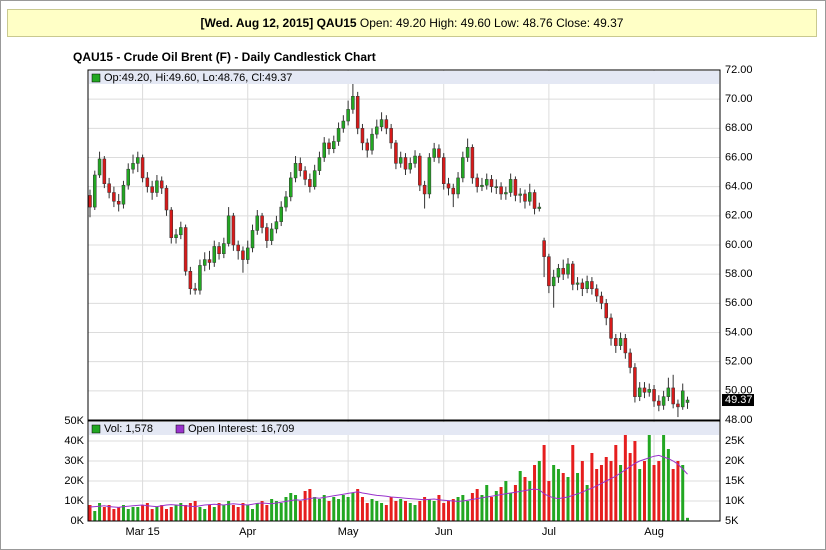 This screenshot has width=826, height=550. What do you see at coordinates (404, 77) in the screenshot?
I see `legend-band` at bounding box center [404, 77].